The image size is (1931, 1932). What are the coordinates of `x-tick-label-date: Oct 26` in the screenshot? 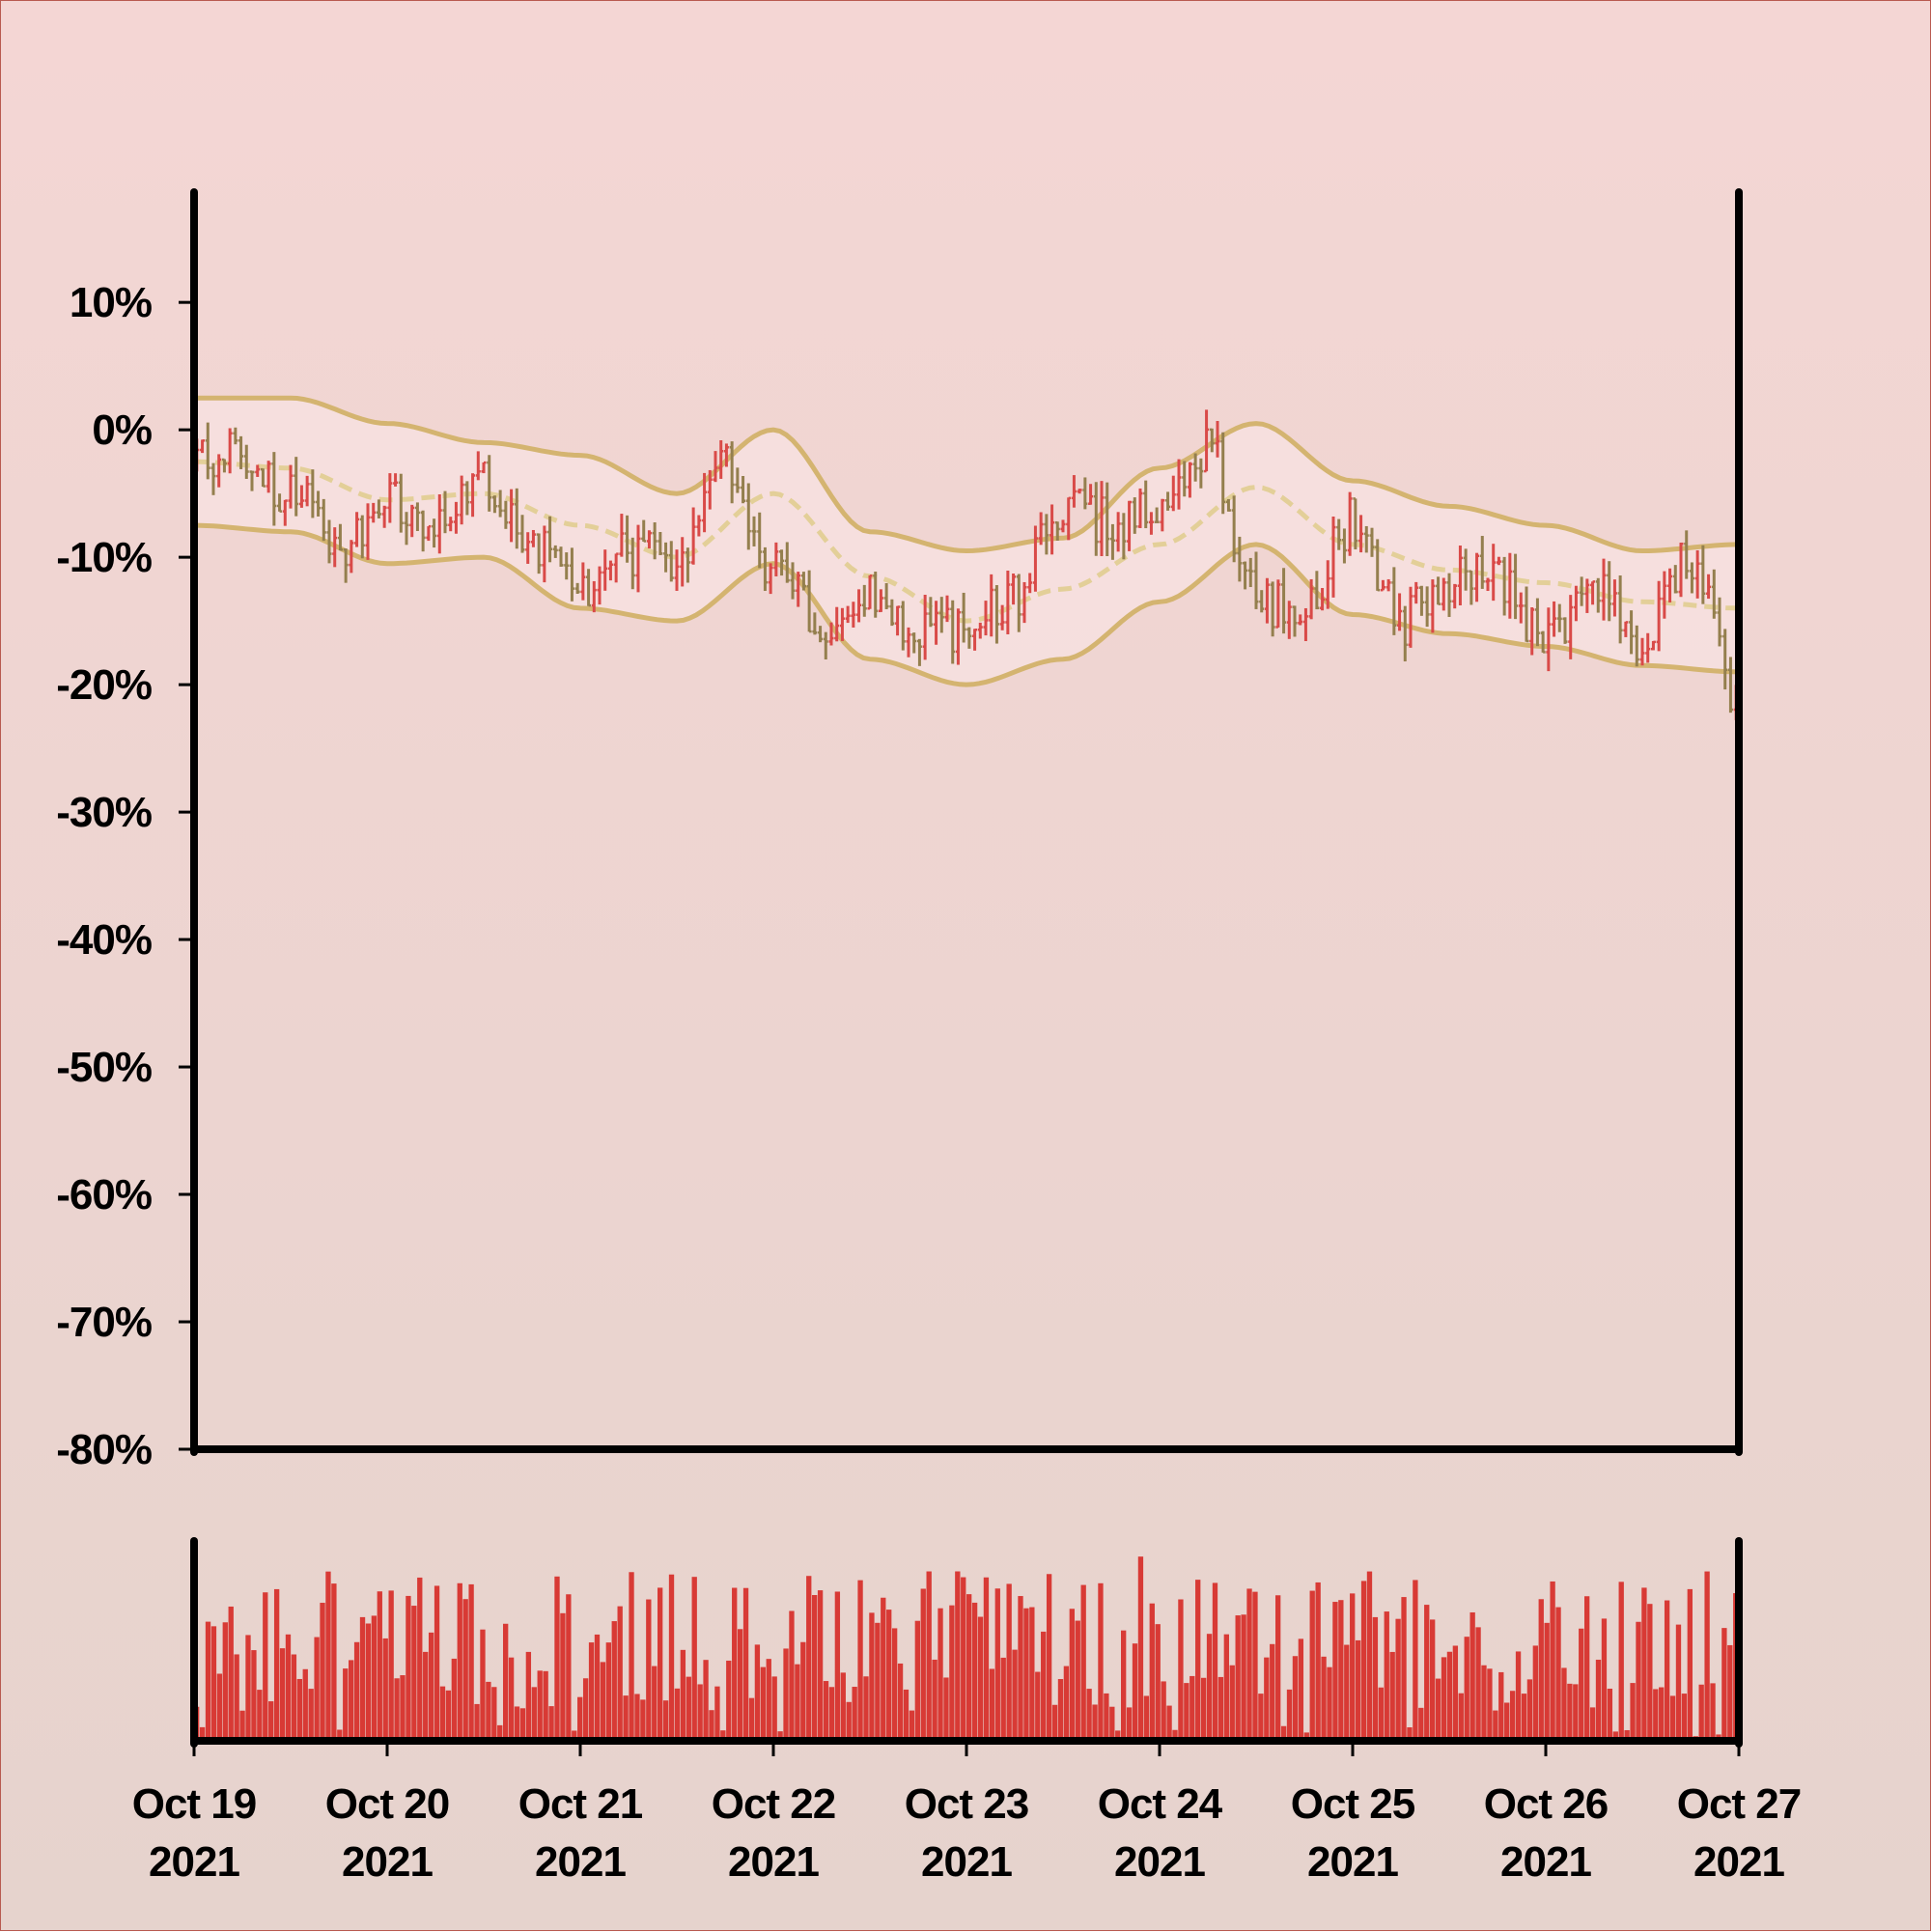 It's located at (1546, 1804).